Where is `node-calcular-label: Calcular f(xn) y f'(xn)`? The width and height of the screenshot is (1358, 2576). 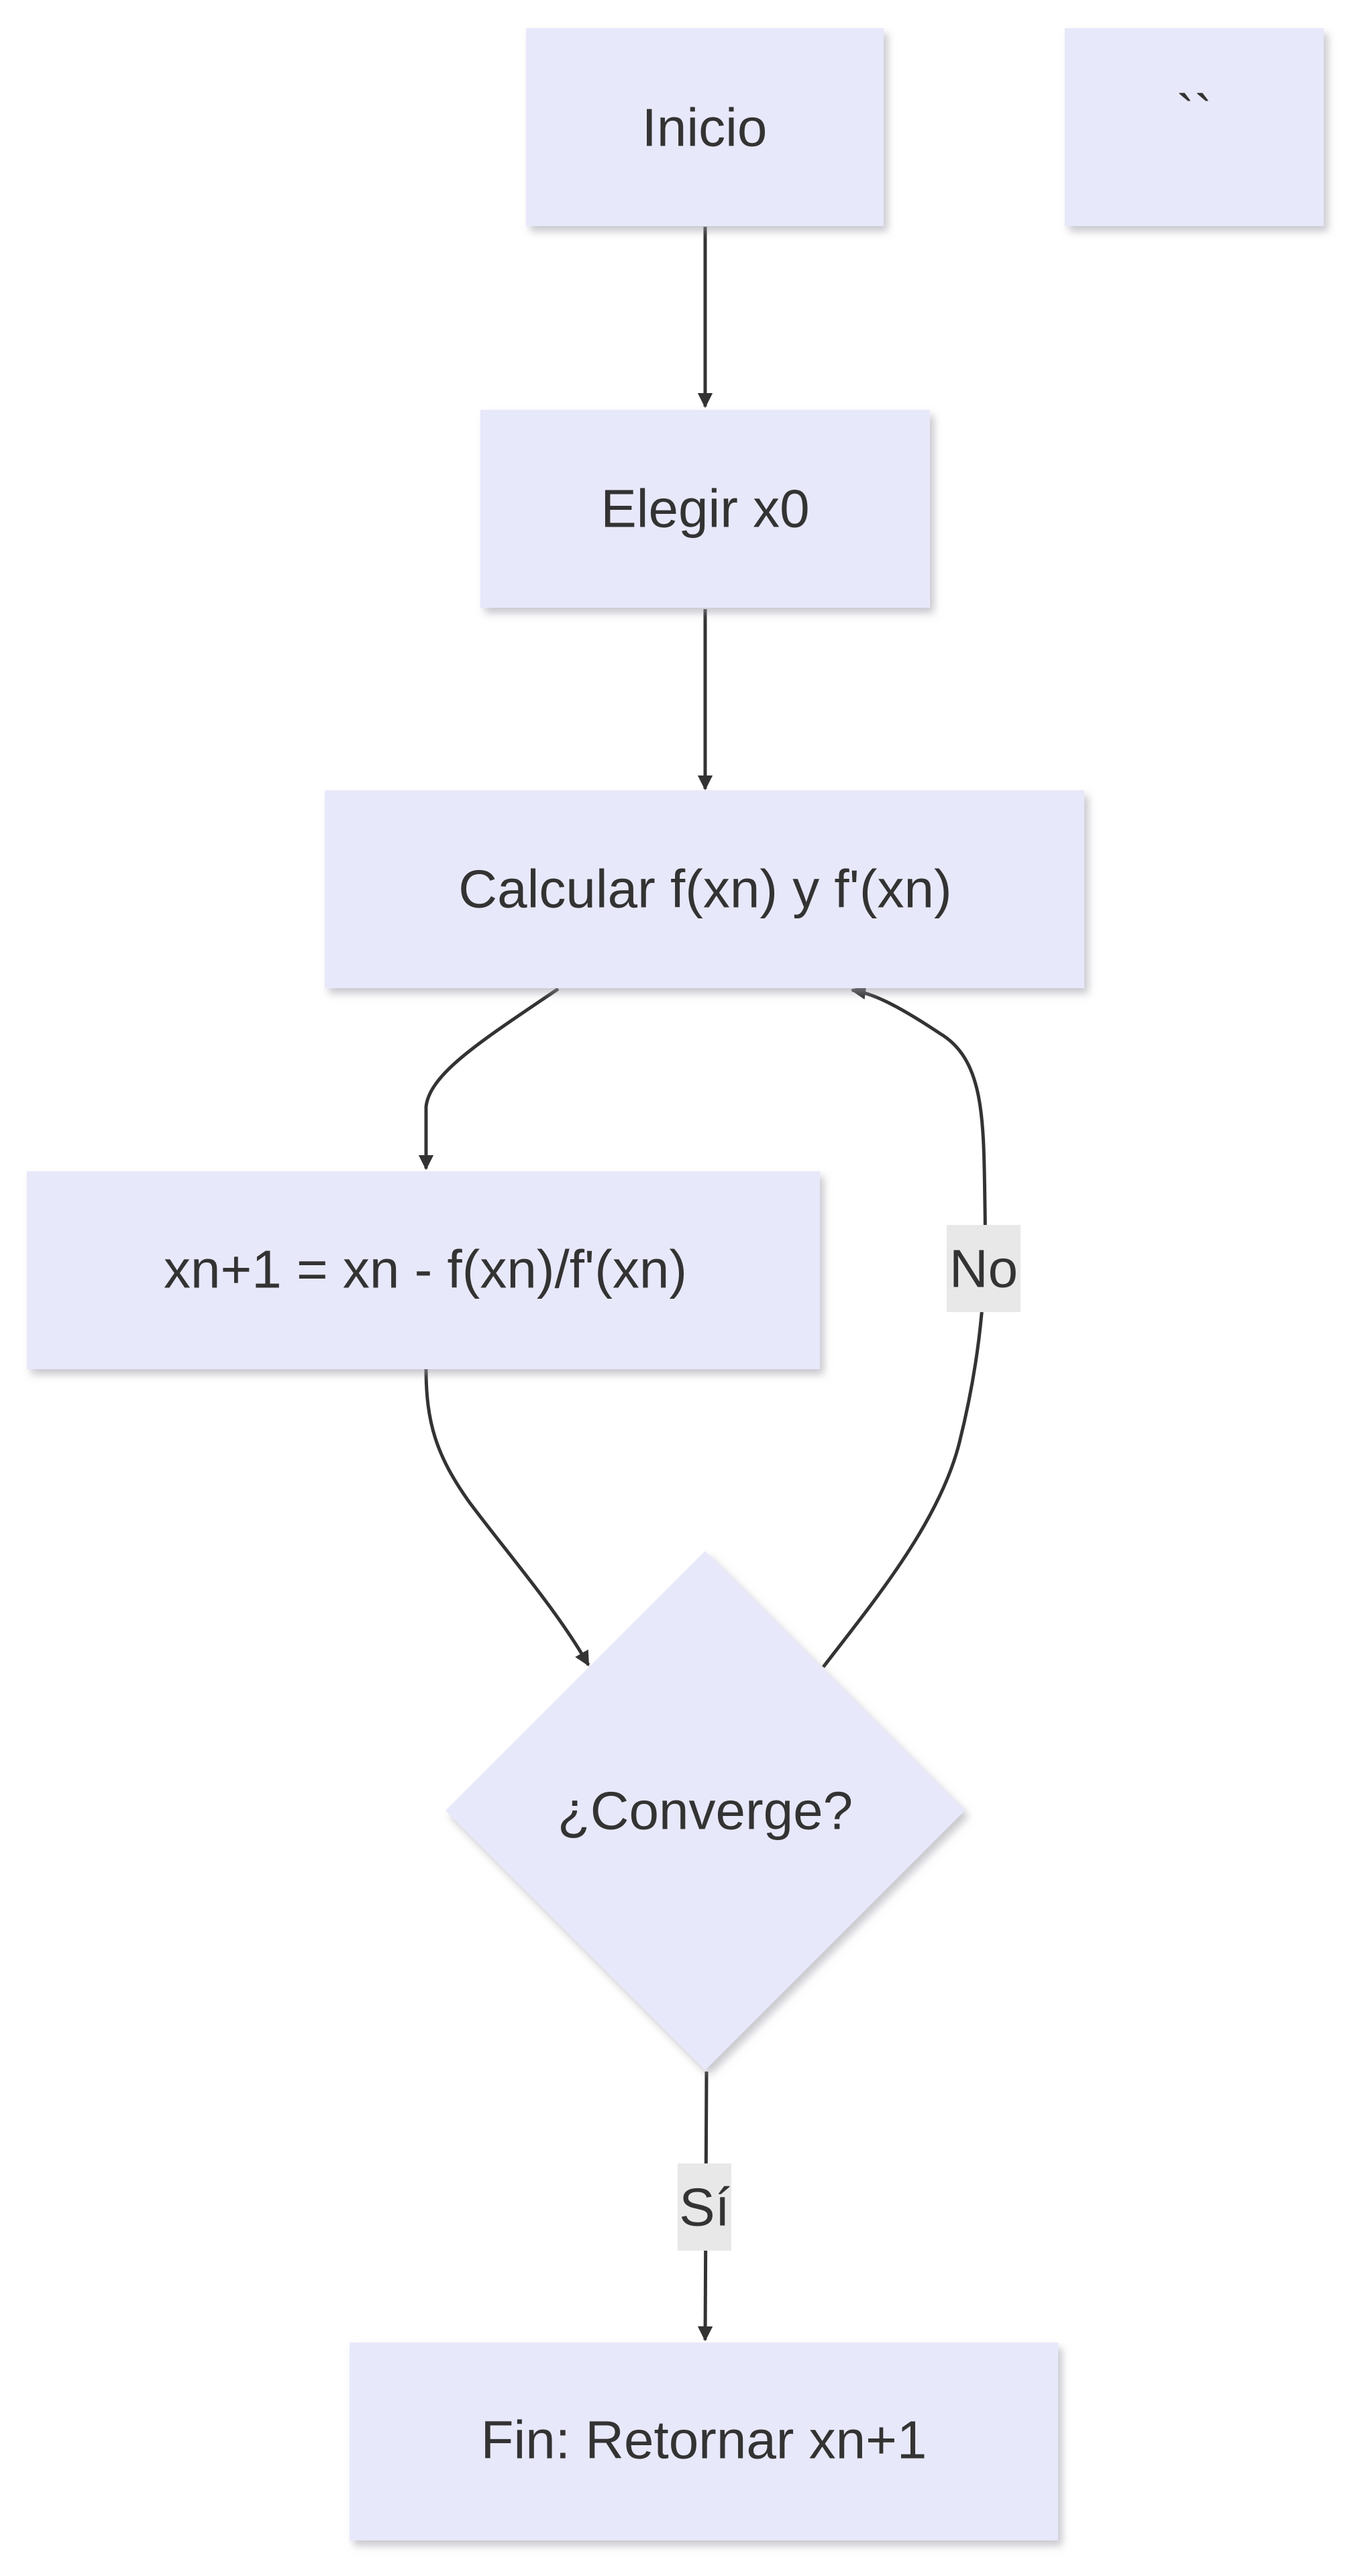 node-calcular-label: Calcular f(xn) y f'(xn) is located at coordinates (705, 889).